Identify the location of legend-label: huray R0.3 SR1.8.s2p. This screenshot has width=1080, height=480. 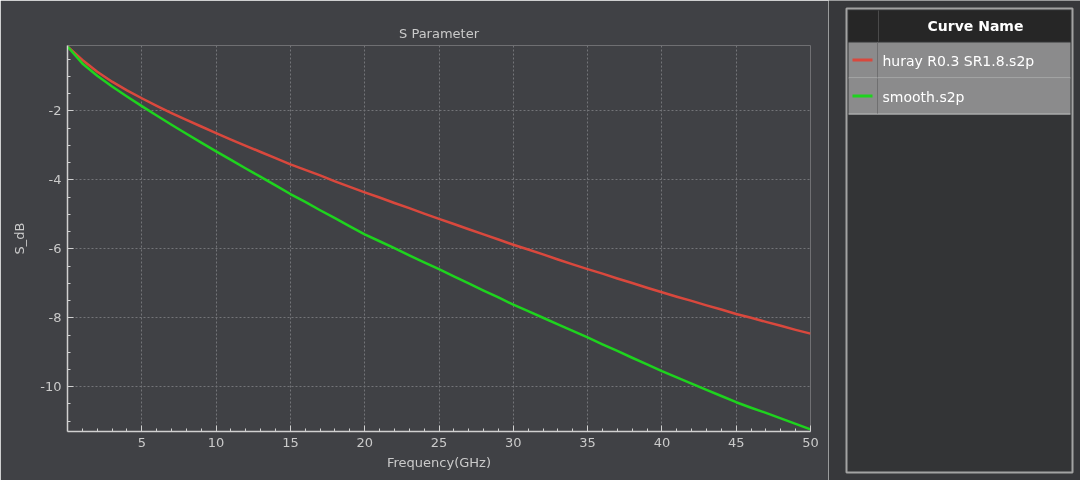
(958, 61).